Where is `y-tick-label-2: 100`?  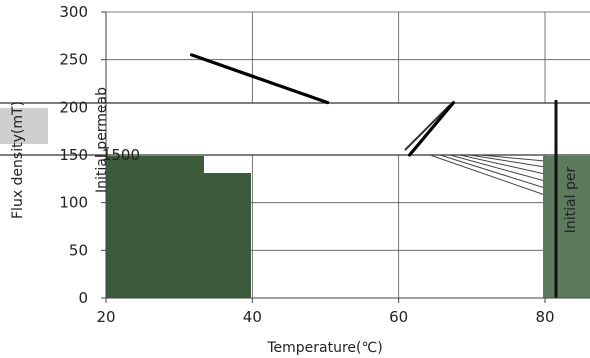
y-tick-label-2: 100 is located at coordinates (73, 203).